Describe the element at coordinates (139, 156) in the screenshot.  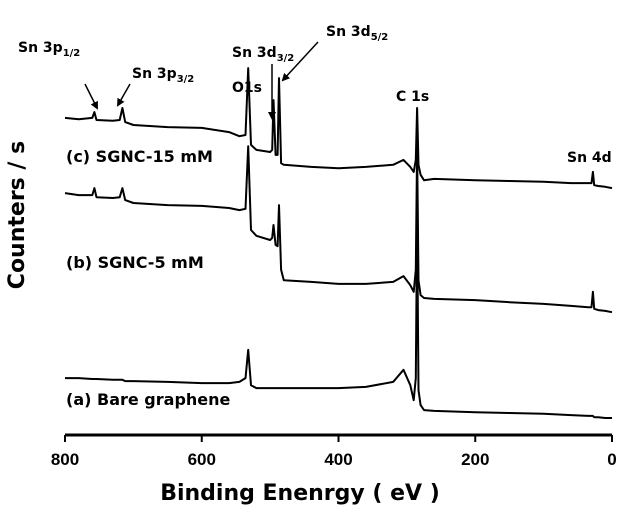
I see `series-label: (c) SGNC-15 mM` at that location.